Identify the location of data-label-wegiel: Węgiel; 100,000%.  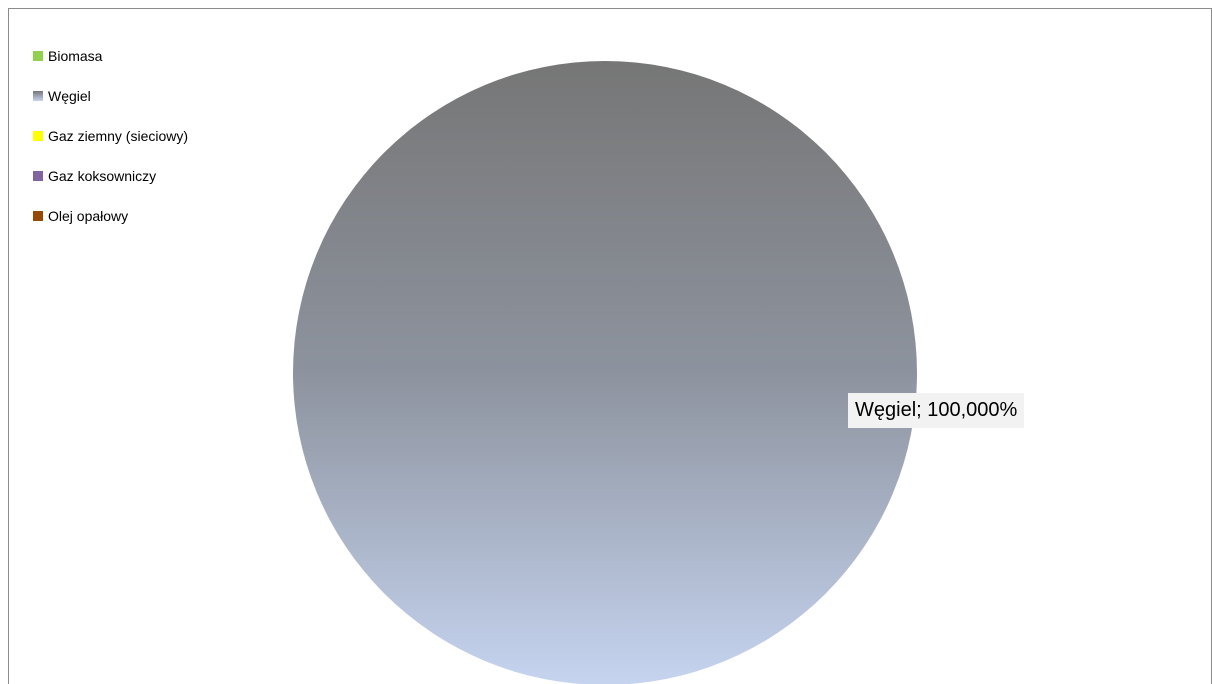
(936, 410).